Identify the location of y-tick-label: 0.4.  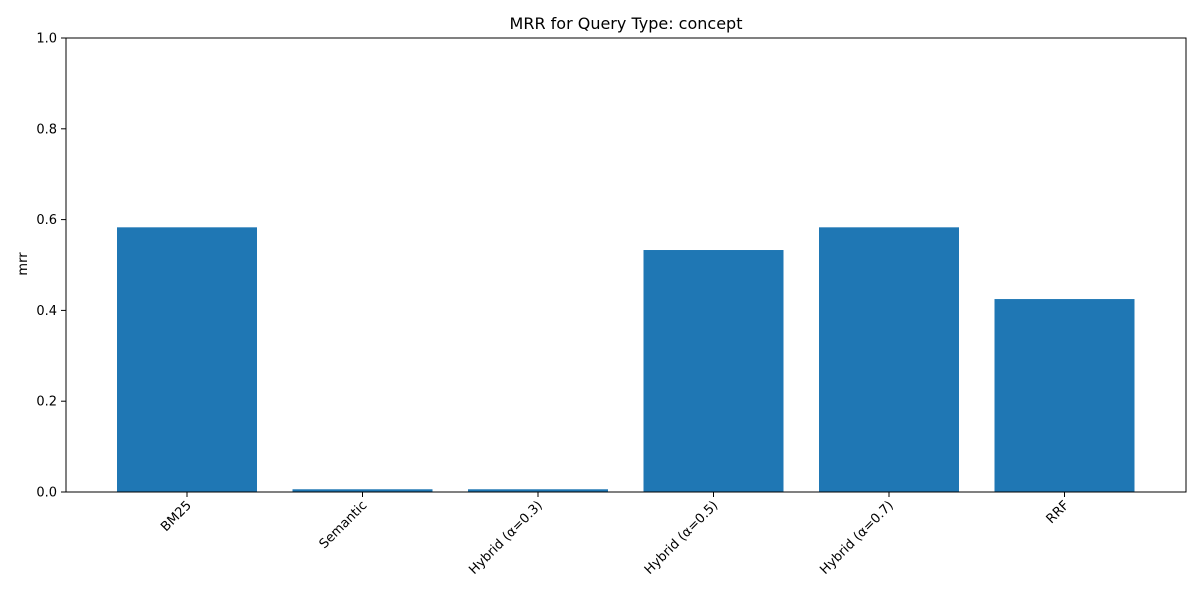
(46, 311).